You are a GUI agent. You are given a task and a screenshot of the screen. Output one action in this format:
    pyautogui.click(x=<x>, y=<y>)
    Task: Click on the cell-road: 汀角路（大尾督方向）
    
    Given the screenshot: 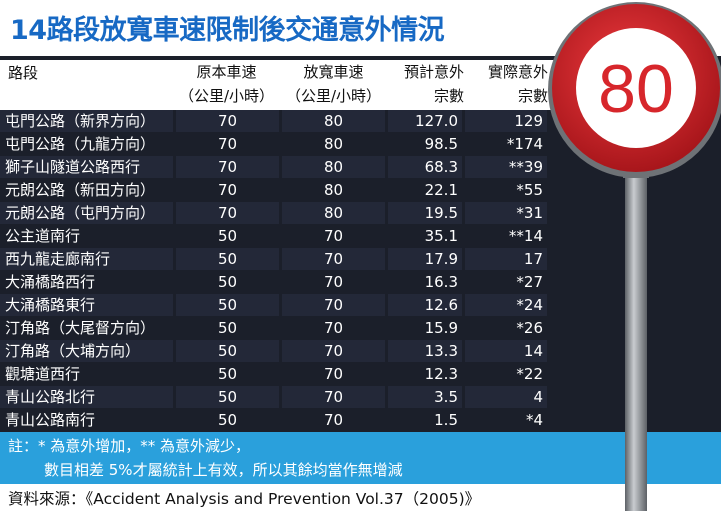 What is the action you would take?
    pyautogui.click(x=86, y=328)
    